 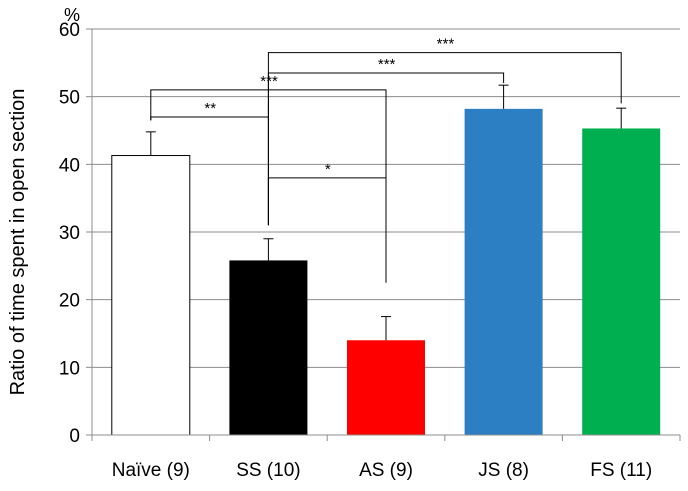 I want to click on significance-label: **, so click(x=210, y=108).